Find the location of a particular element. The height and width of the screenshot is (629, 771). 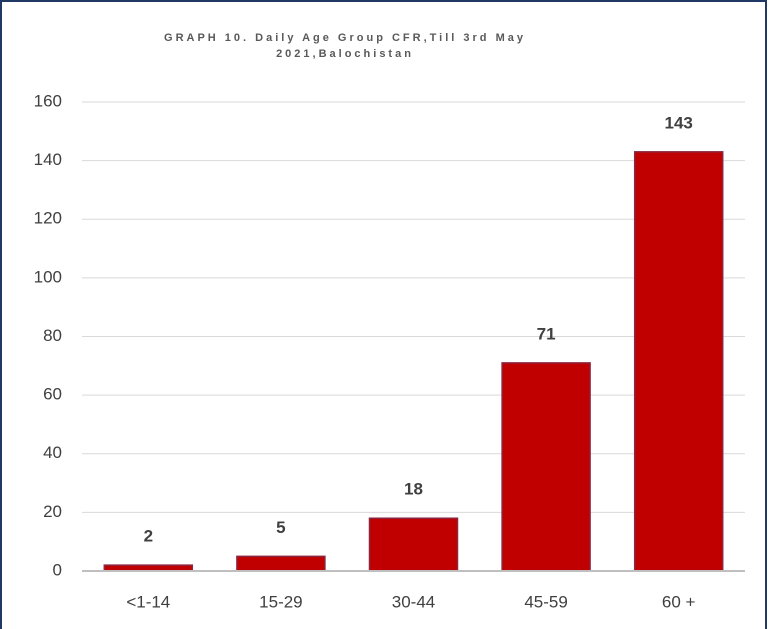

value-label: 2 is located at coordinates (148, 536).